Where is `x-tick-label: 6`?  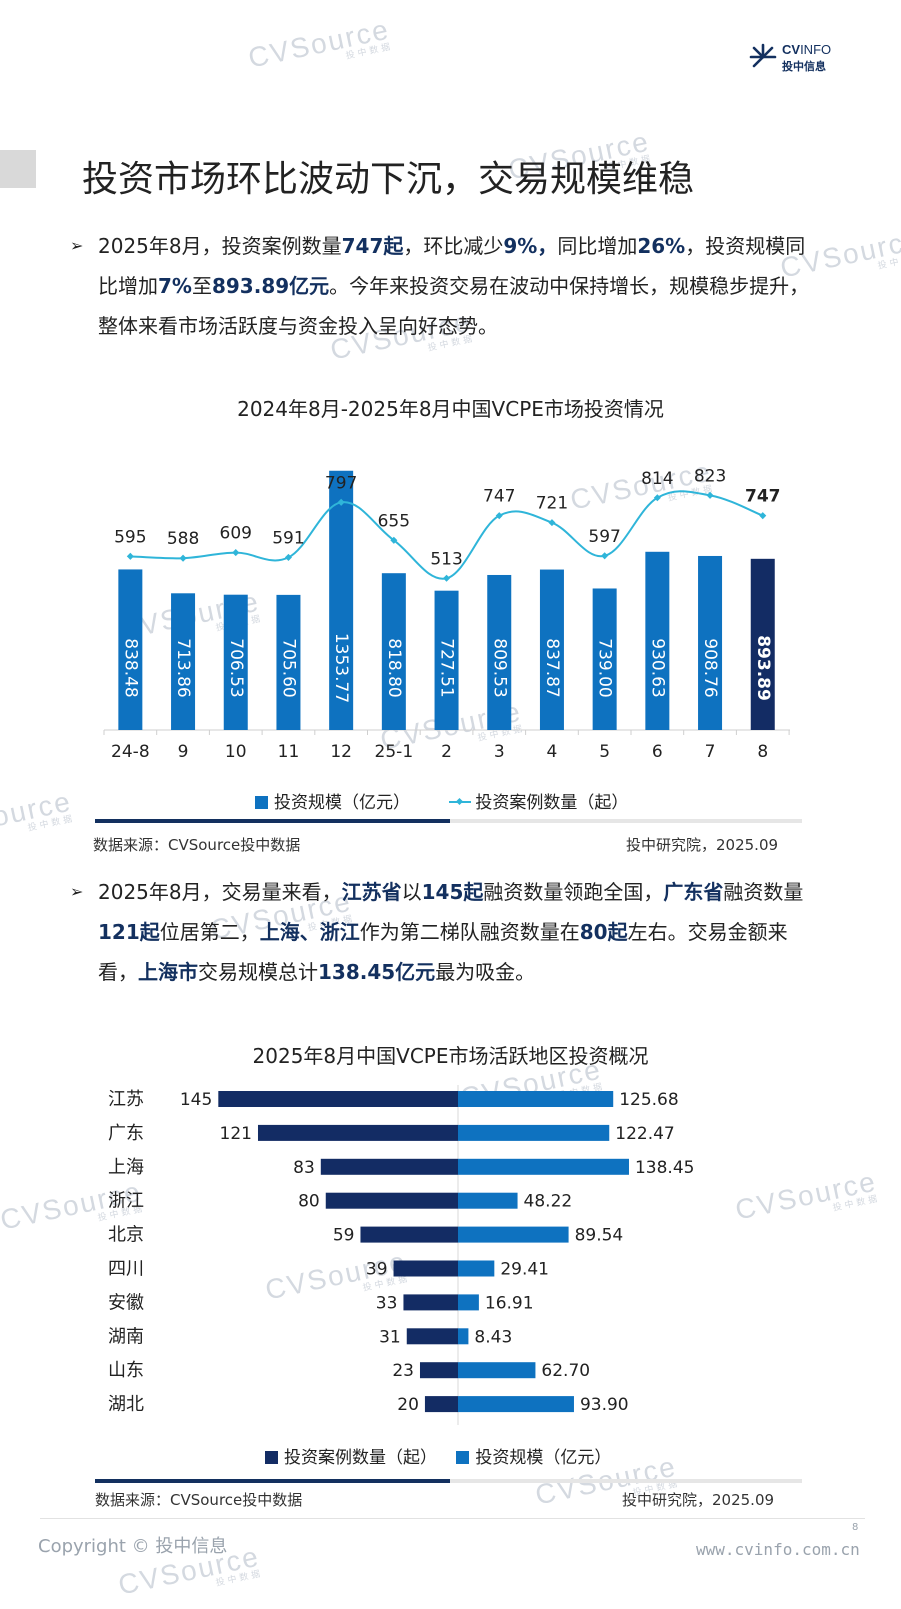
x-tick-label: 6 is located at coordinates (657, 752).